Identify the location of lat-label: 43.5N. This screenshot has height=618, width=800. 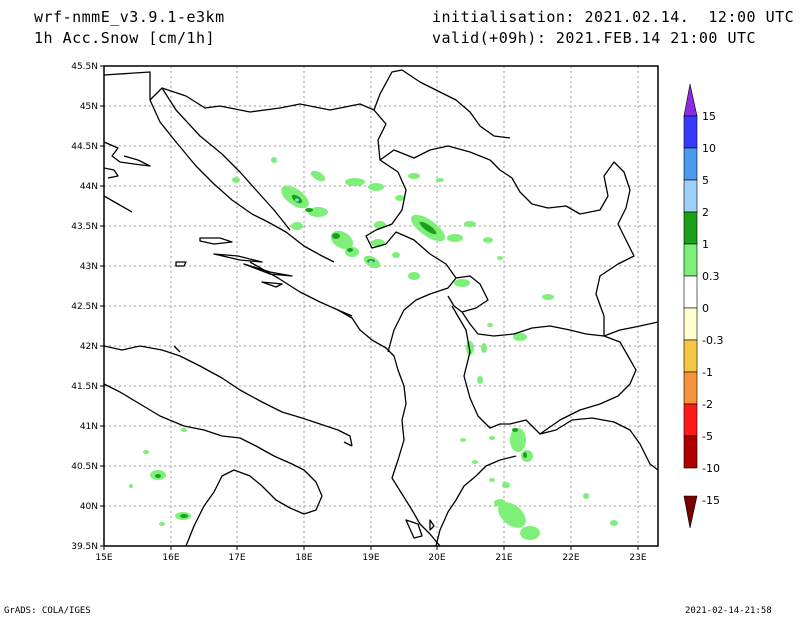
(84, 227).